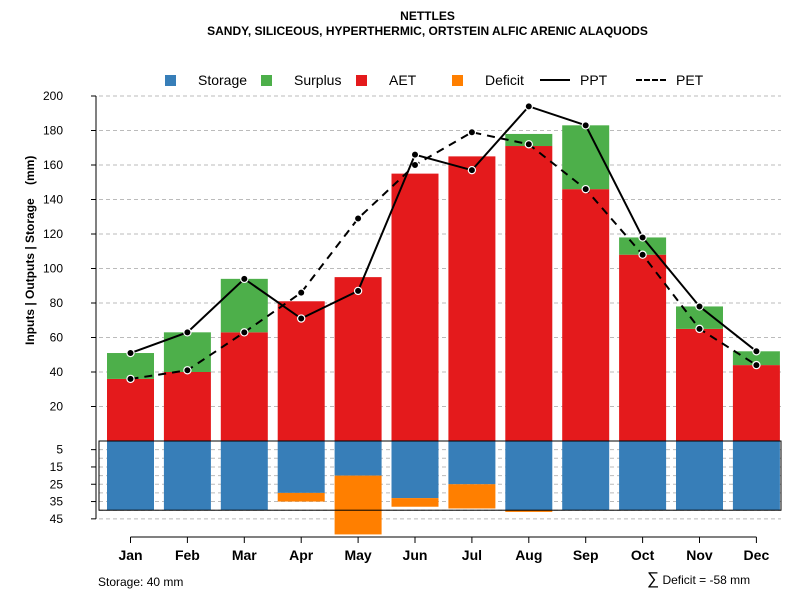 The height and width of the screenshot is (600, 800). I want to click on x-tick-label: Jul, so click(472, 555).